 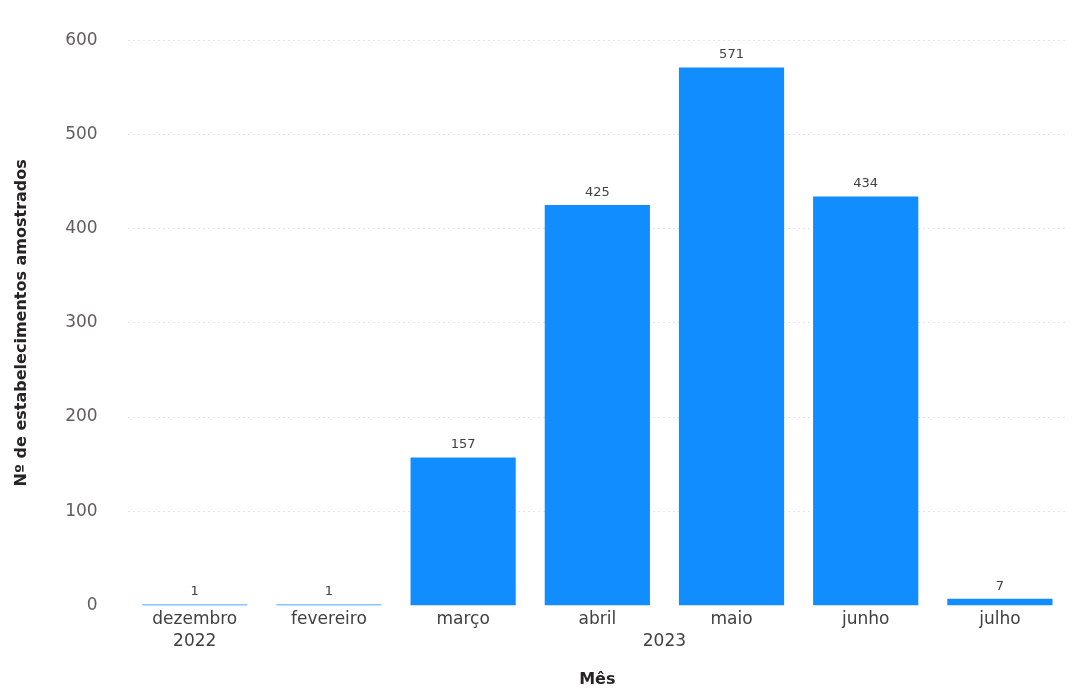 I want to click on y-tick-label: 300, so click(x=81, y=321).